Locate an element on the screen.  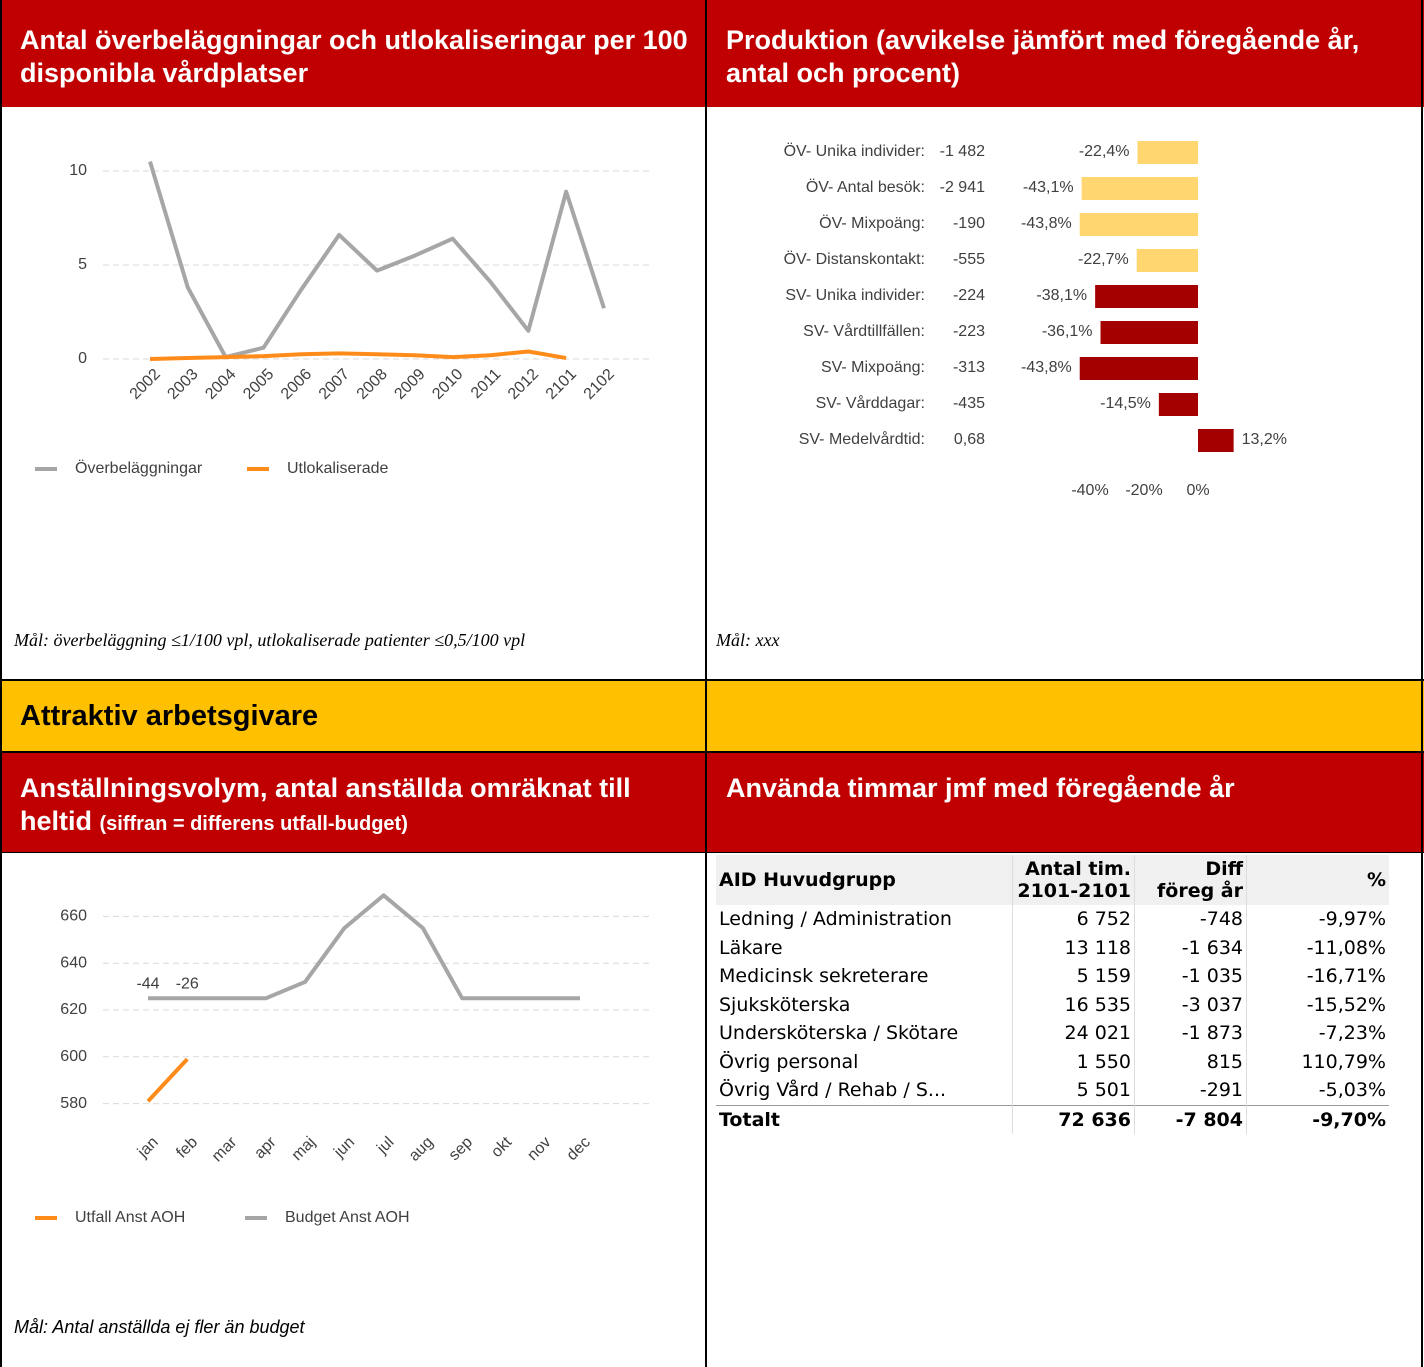
y-tick-label: 660 is located at coordinates (73, 916).